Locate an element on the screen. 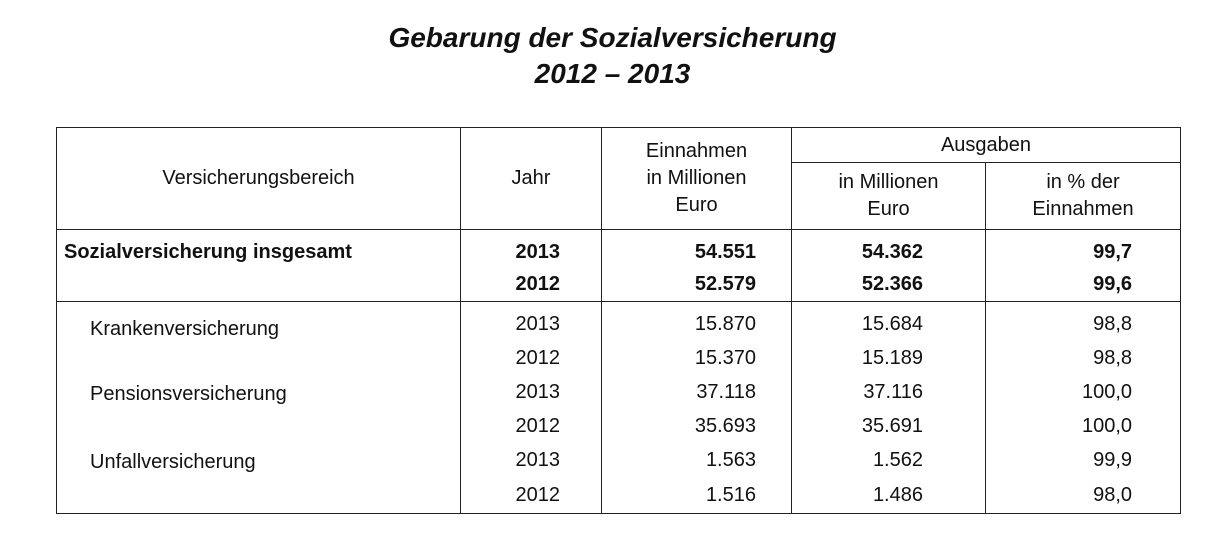 Image resolution: width=1209 pixels, height=543 pixels. header-income-line2: in Millionen is located at coordinates (696, 178).